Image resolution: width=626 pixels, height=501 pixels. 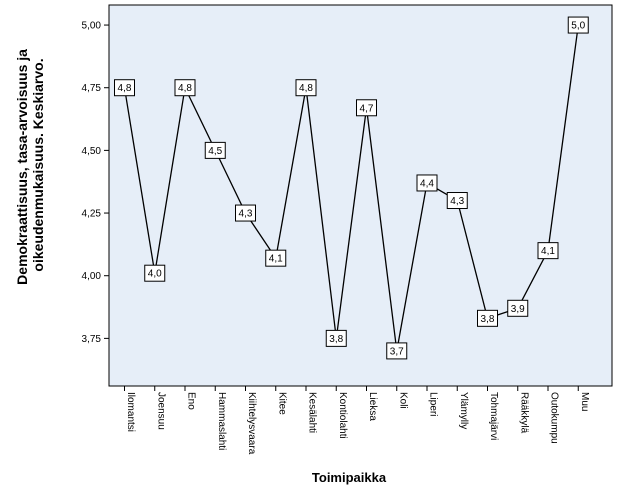 I want to click on data-label: 5,0, so click(x=578, y=25).